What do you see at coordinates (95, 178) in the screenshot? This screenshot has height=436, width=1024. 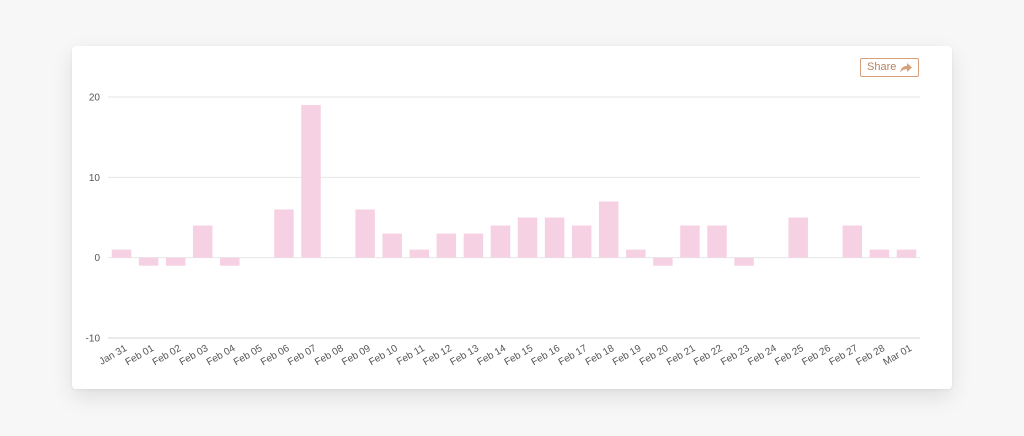 I see `y-tick-label: 10` at bounding box center [95, 178].